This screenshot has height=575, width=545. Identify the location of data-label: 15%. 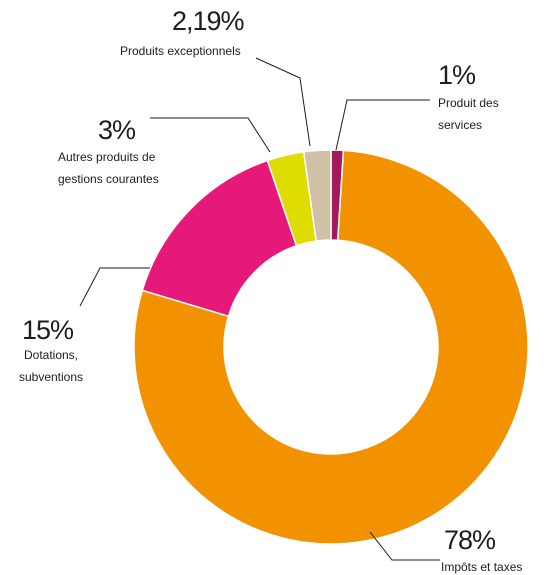
(48, 330).